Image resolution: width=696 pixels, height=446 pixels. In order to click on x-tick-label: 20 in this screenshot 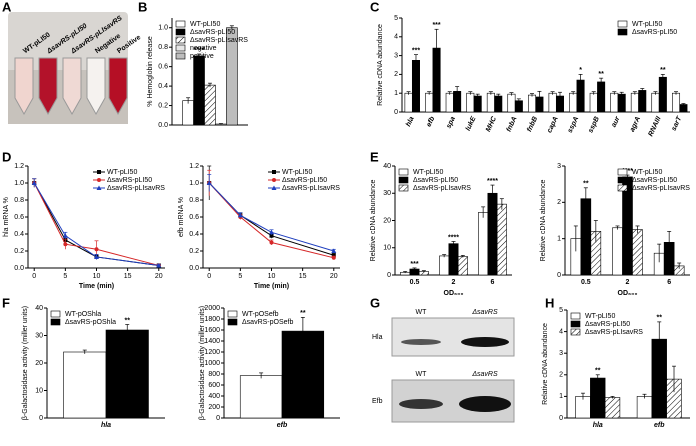, I will do `click(159, 276)`.